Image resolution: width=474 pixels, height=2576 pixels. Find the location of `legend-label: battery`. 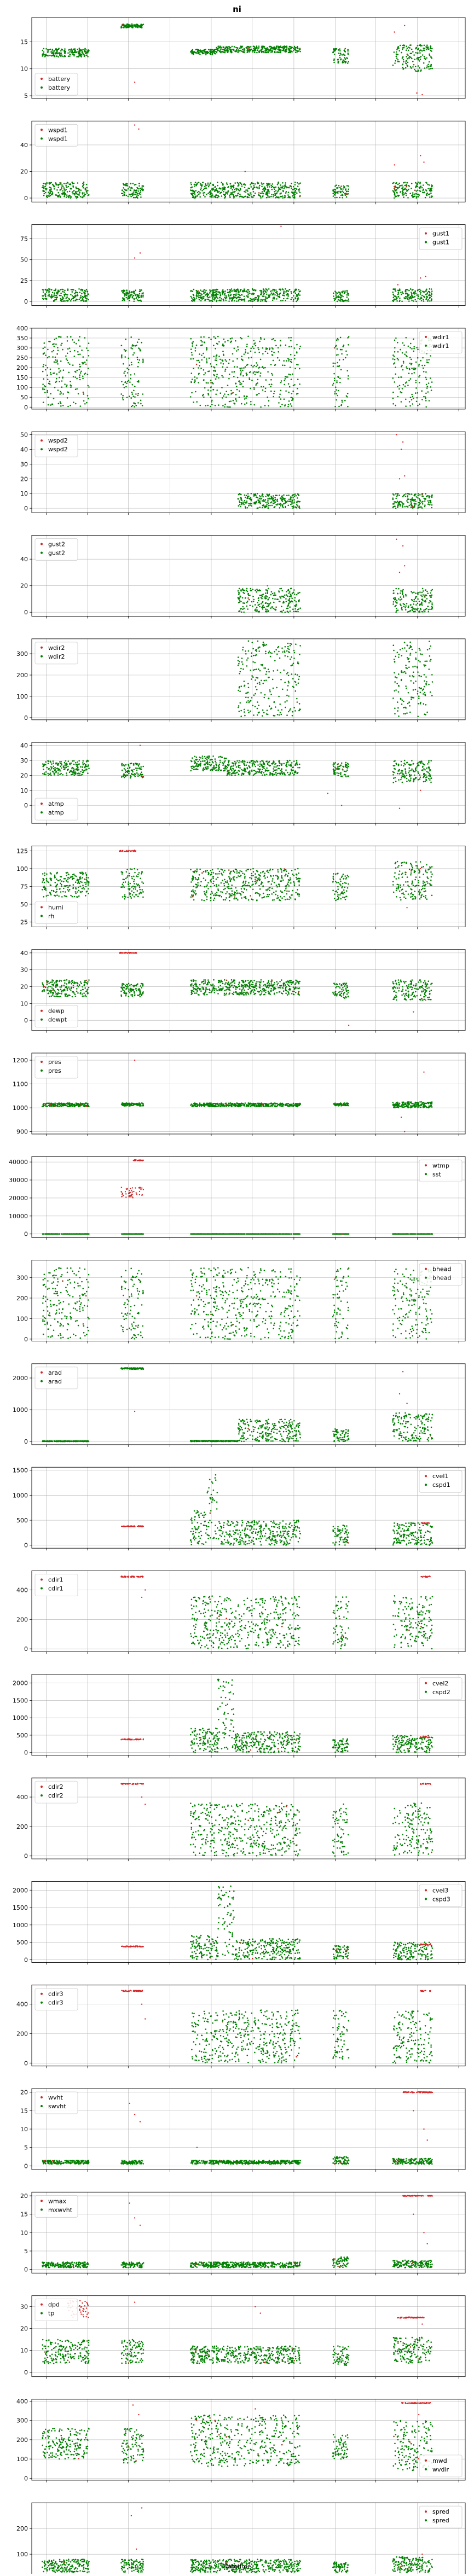

legend-label: battery is located at coordinates (60, 79).